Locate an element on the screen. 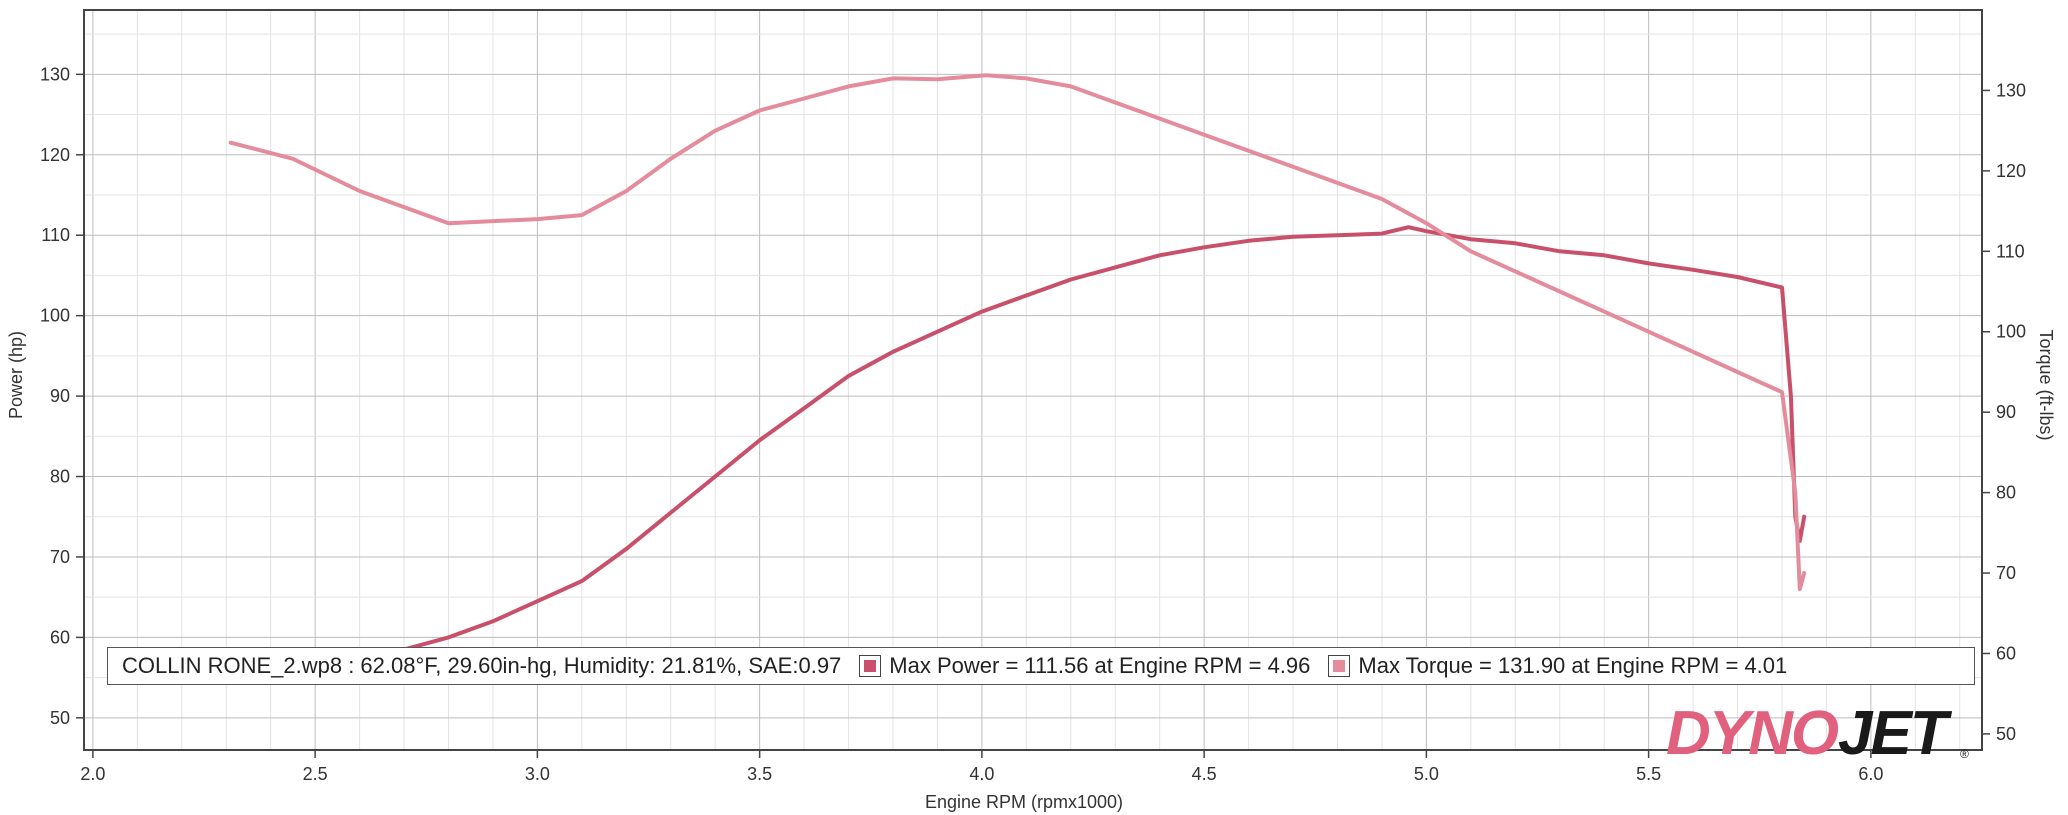 This screenshot has height=815, width=2068. x-tick-label: 3.0 is located at coordinates (537, 774).